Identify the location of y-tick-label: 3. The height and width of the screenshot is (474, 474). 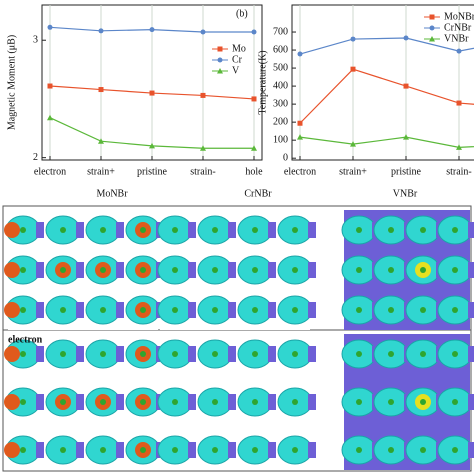
(35, 40).